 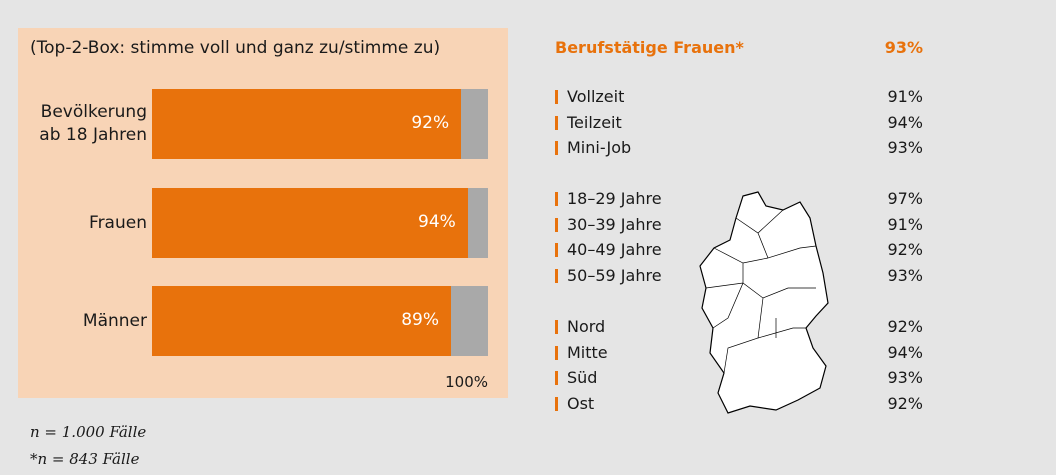 I want to click on map-outline, so click(x=764, y=302).